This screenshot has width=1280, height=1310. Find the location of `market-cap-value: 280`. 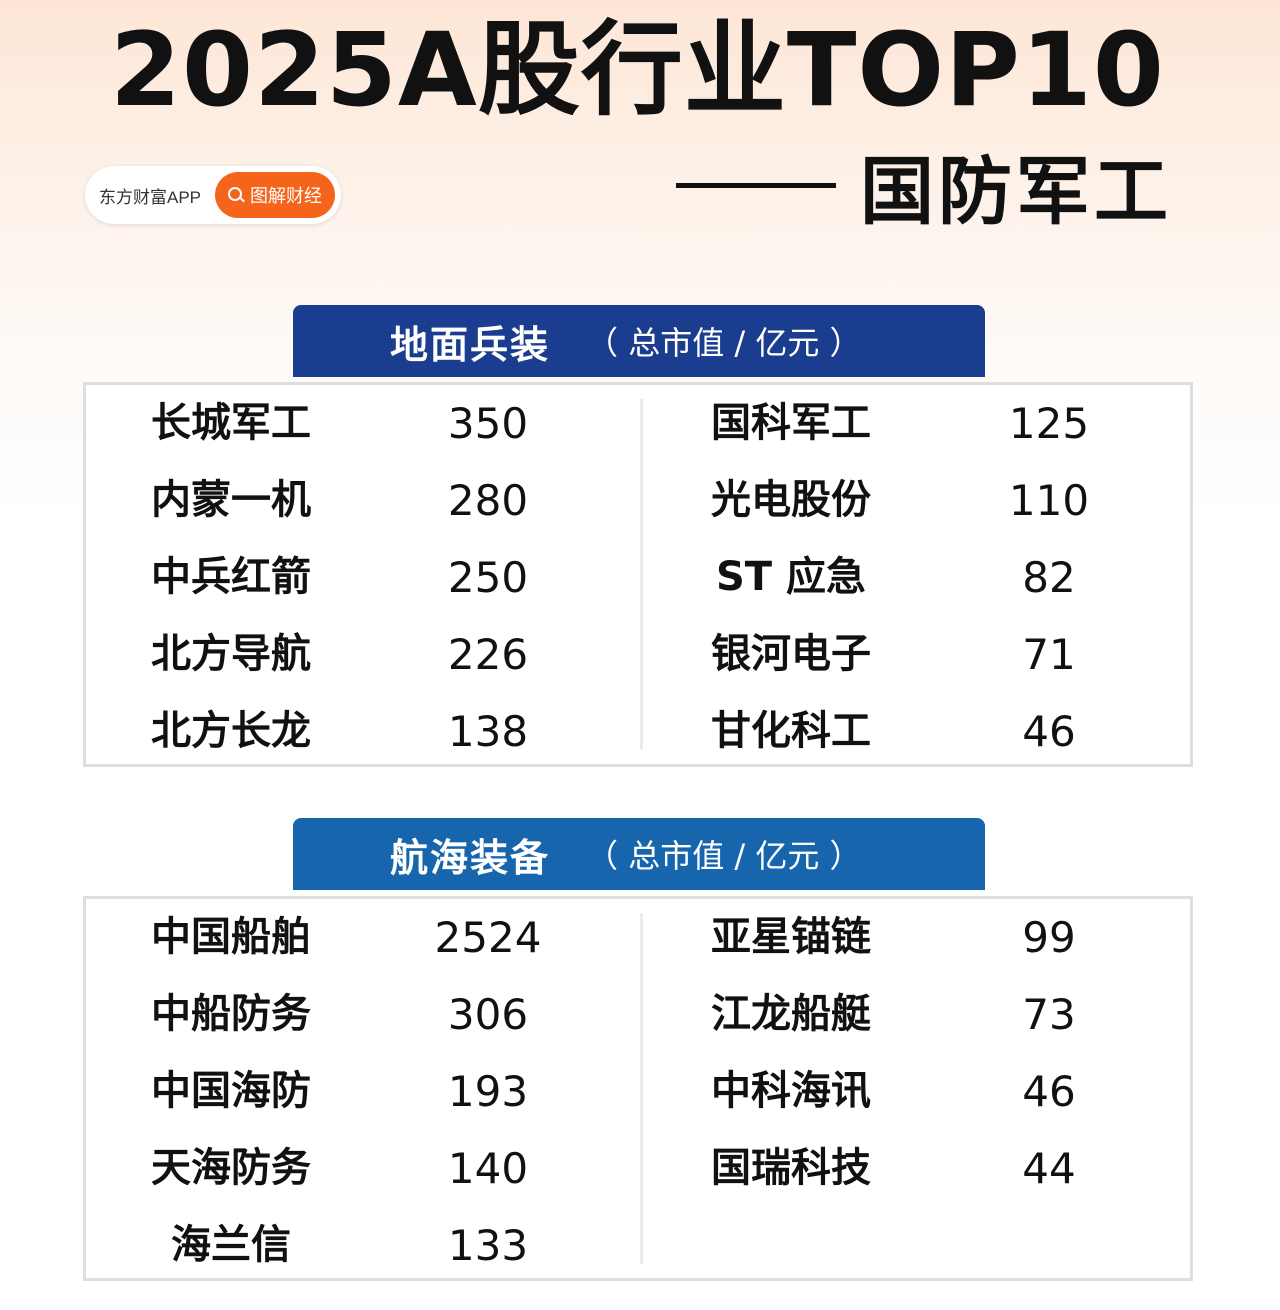

market-cap-value: 280 is located at coordinates (488, 500).